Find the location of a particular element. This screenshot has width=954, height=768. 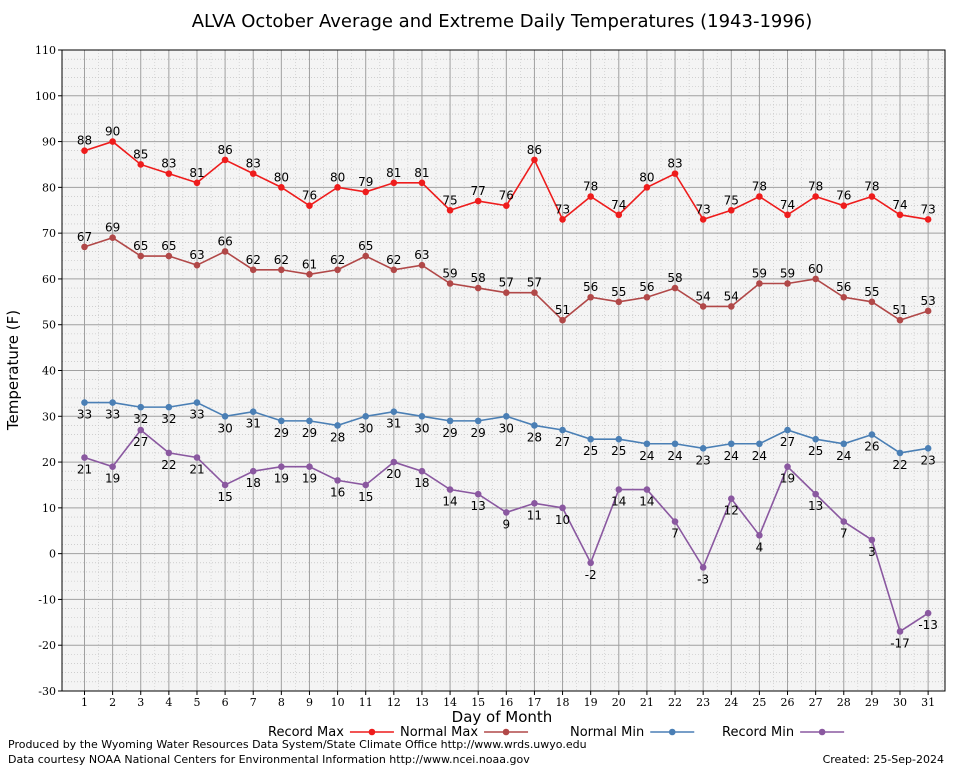

y-tick-label: 20 is located at coordinates (49, 462).